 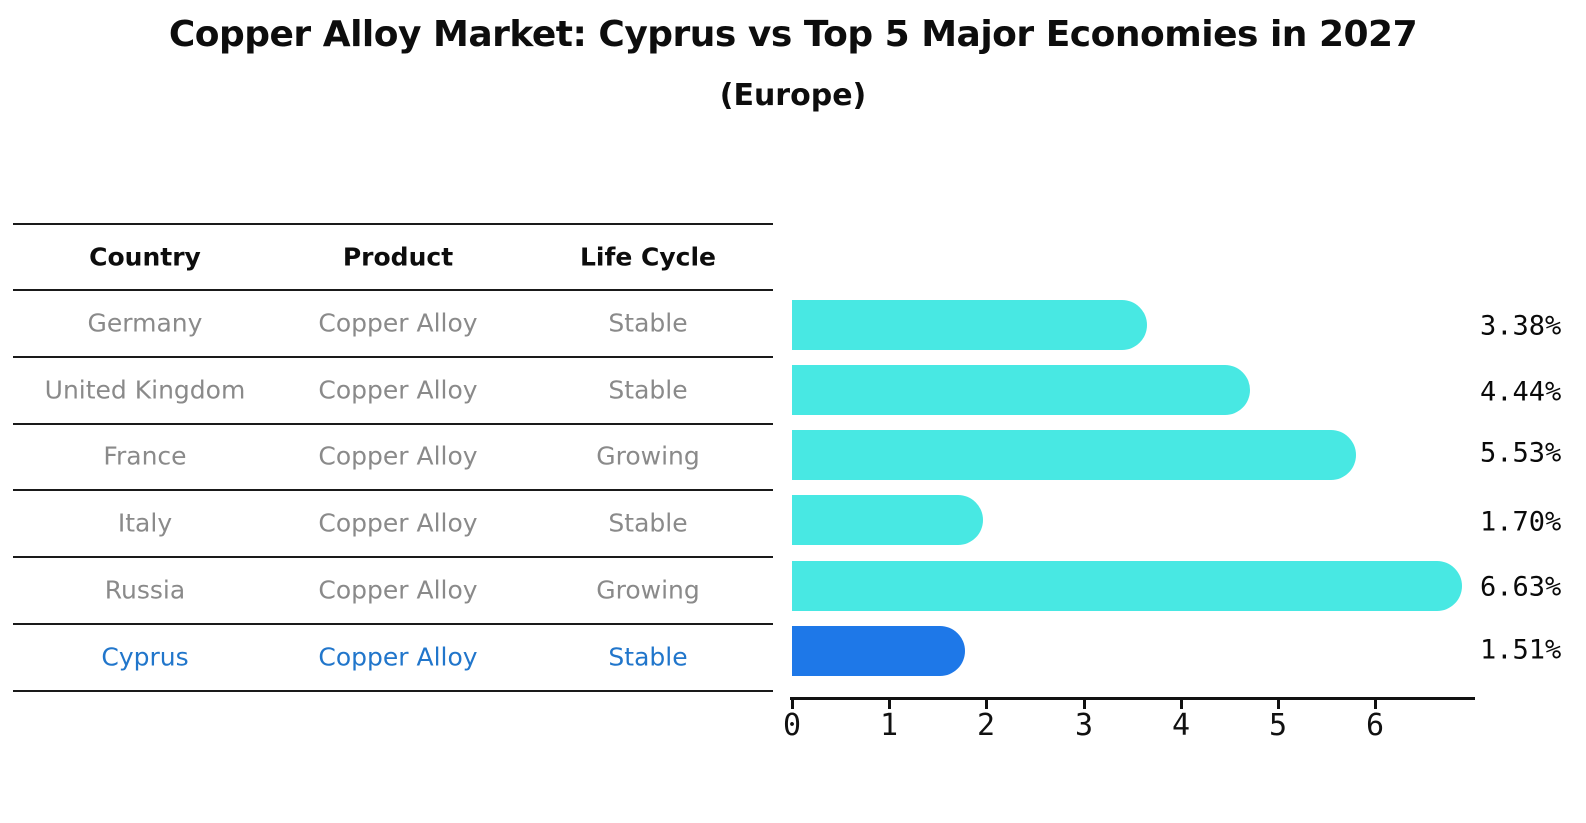 What do you see at coordinates (1521, 587) in the screenshot?
I see `value-label-russia: 6.63%` at bounding box center [1521, 587].